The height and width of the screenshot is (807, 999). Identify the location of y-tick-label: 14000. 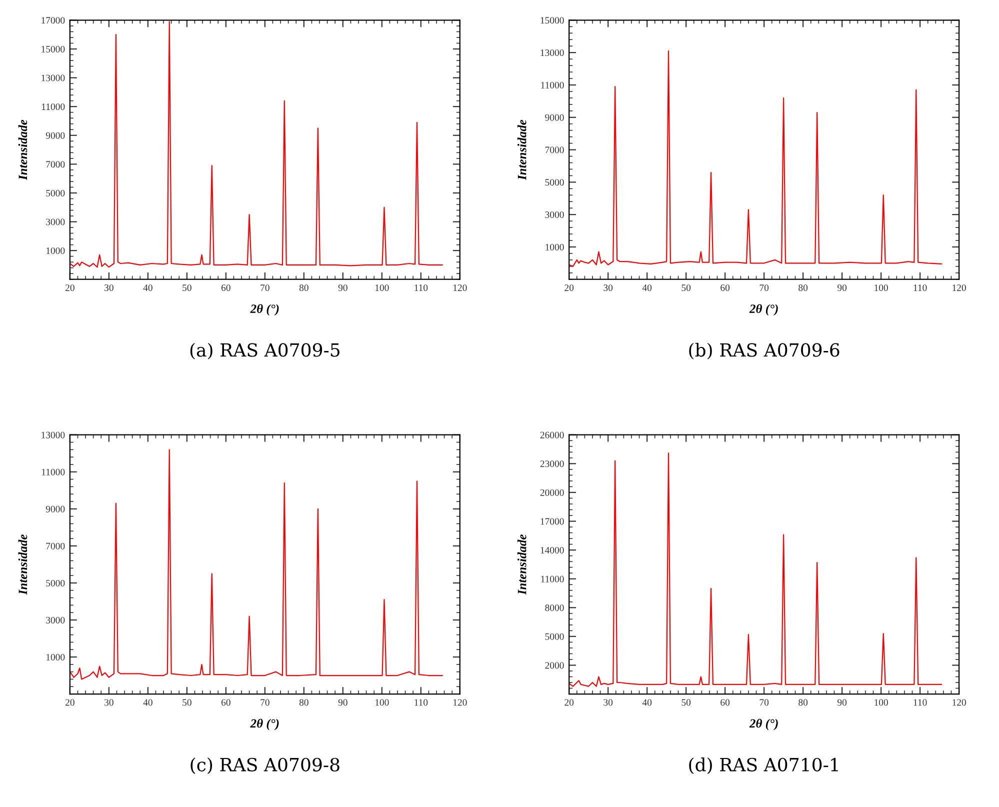
(552, 550).